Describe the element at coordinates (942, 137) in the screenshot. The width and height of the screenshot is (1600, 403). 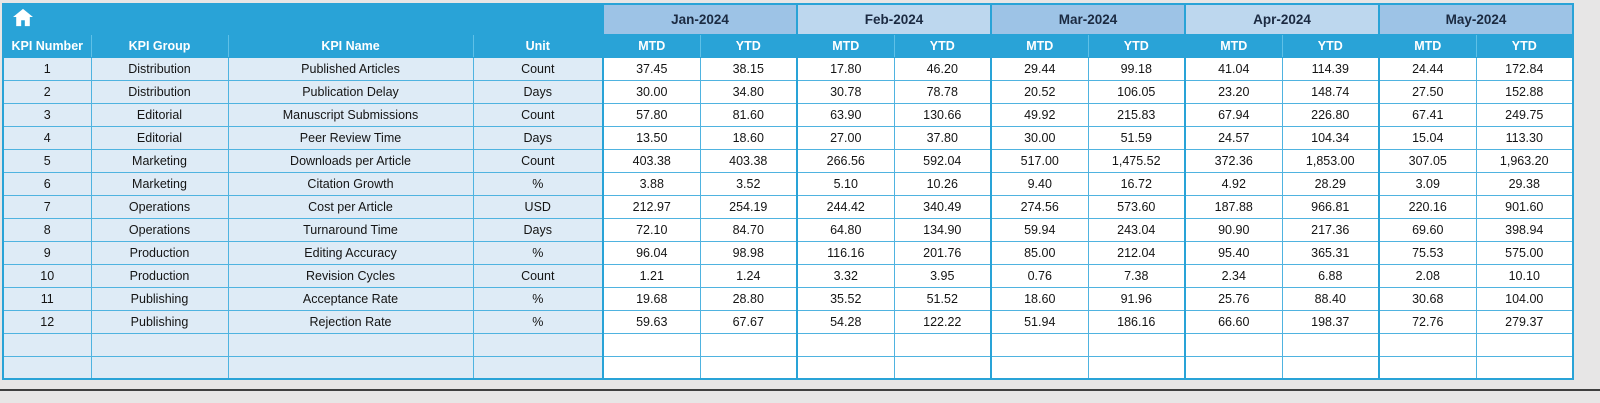
I see `value-cell: 37.80` at that location.